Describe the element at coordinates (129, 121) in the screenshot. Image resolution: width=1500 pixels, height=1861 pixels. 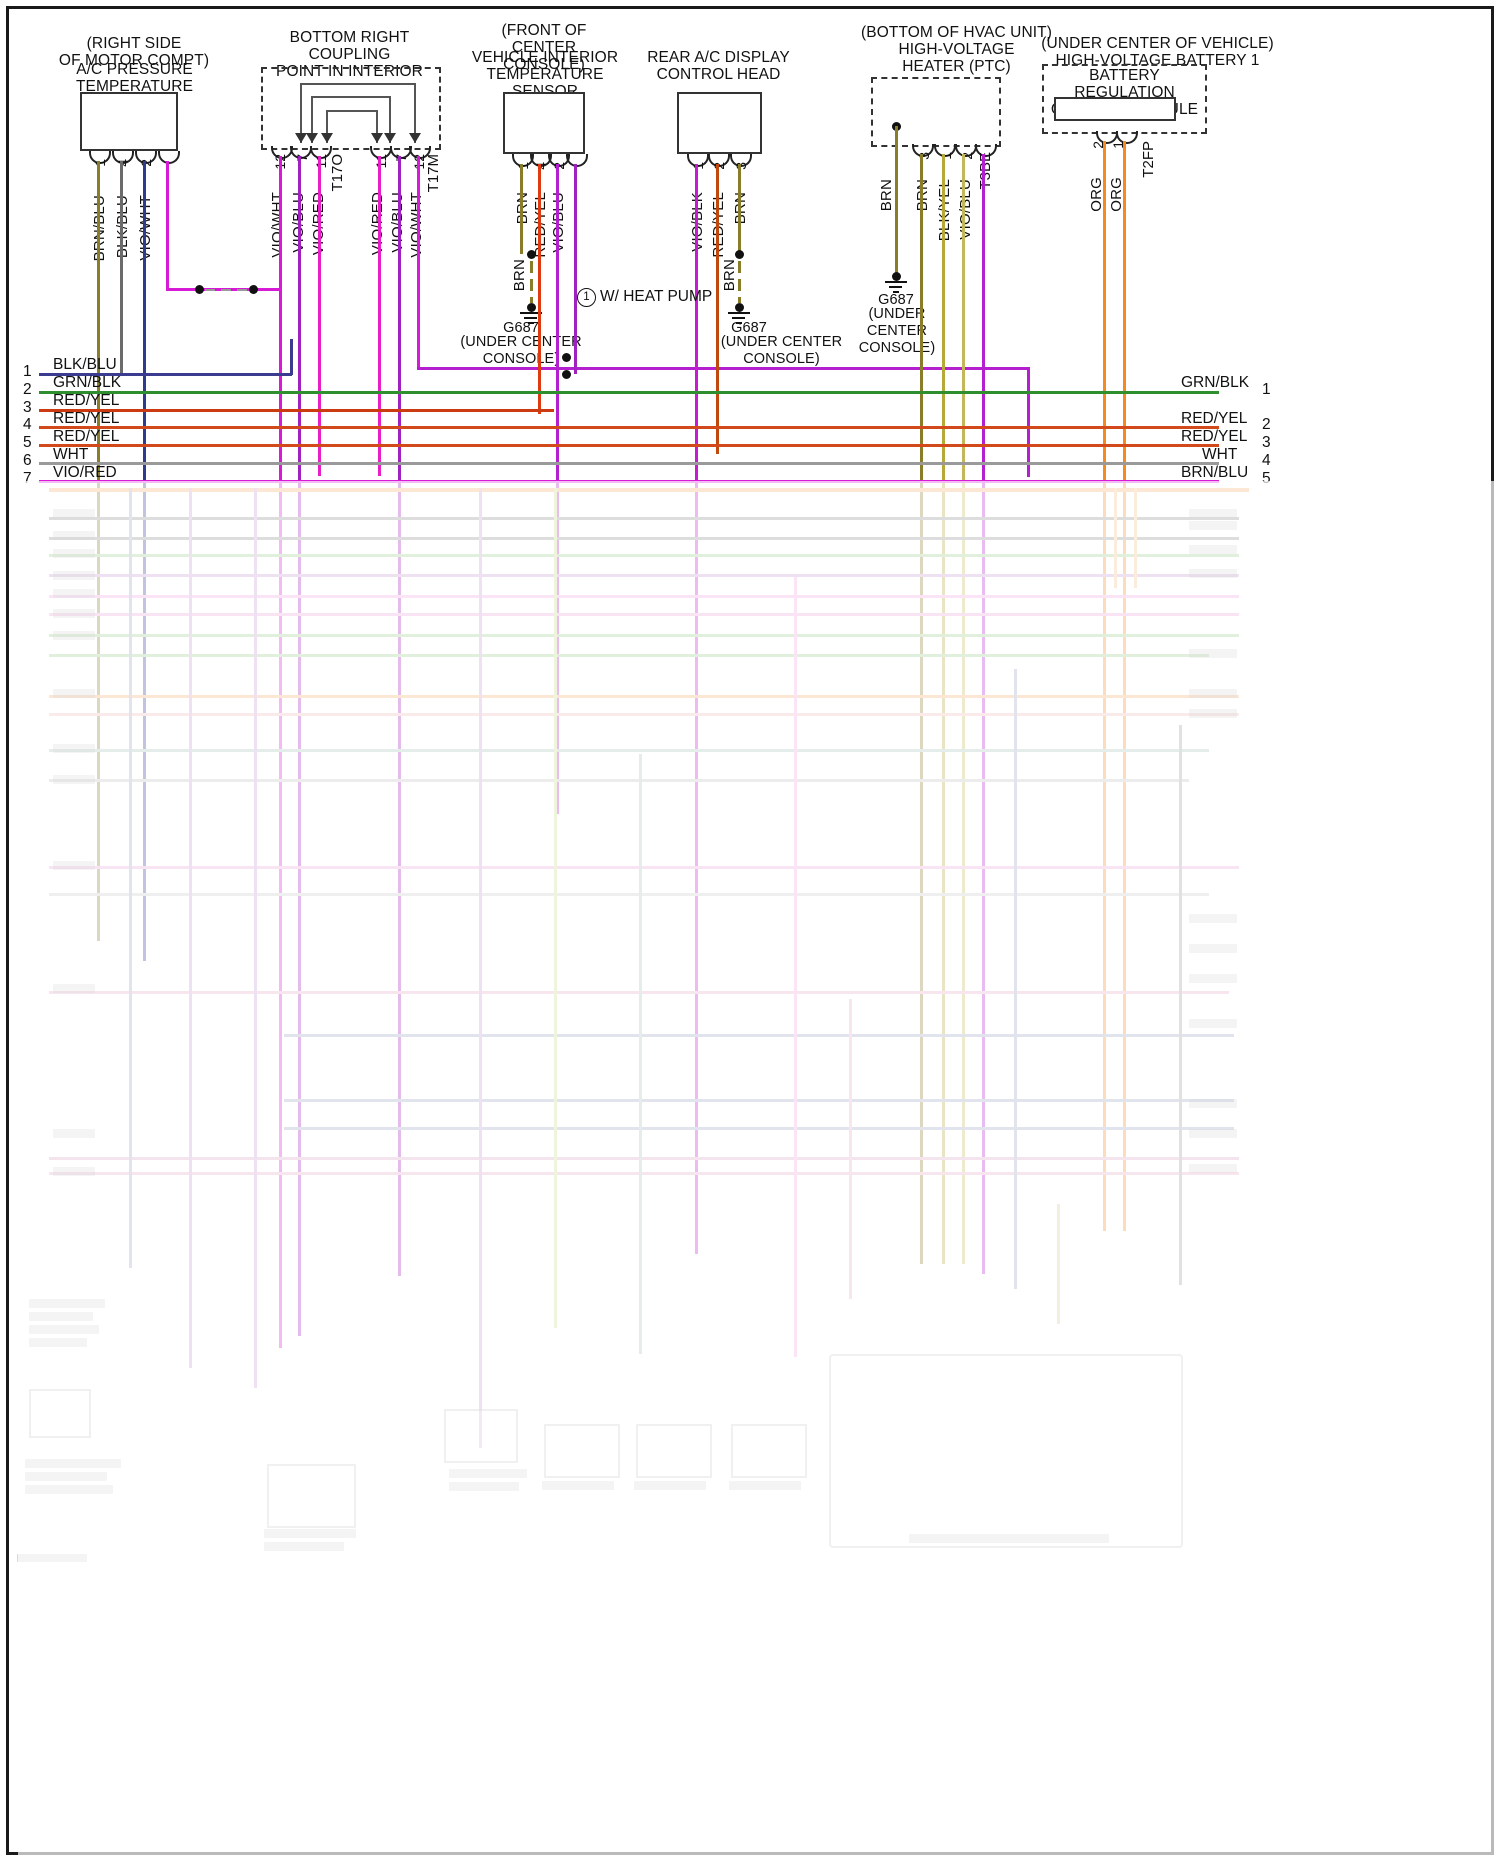
I see `ac-pressure-sensor-box` at that location.